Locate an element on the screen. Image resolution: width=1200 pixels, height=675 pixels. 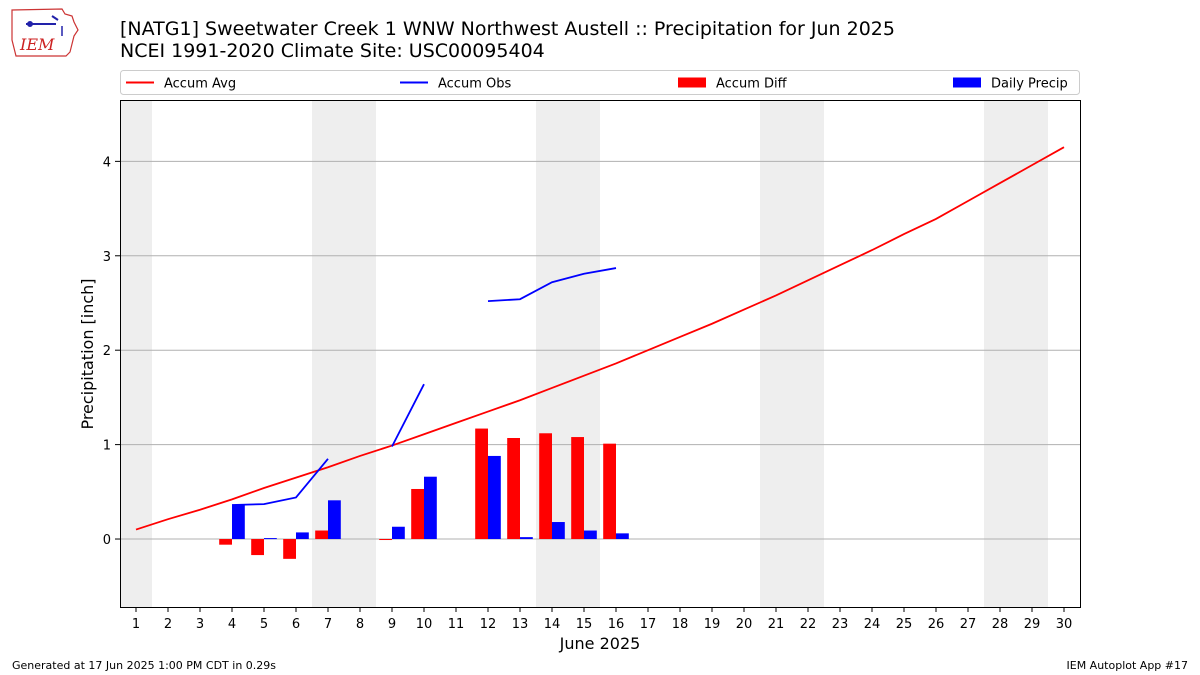
x-tick-label: 17 is located at coordinates (648, 624).